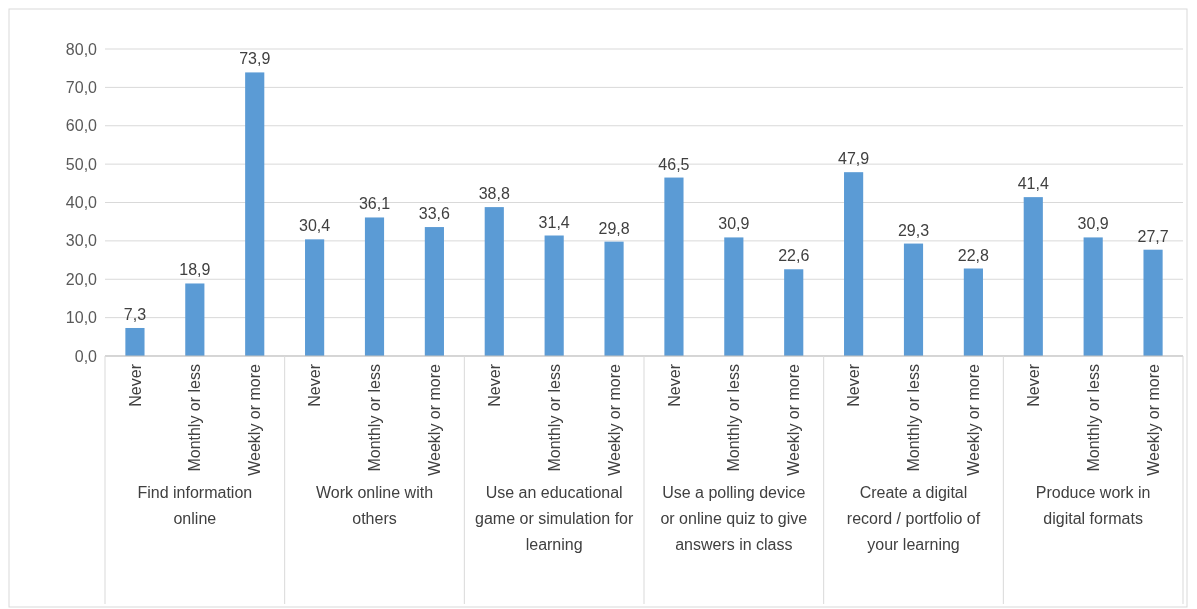 The height and width of the screenshot is (609, 1197). I want to click on data-label: 30,4, so click(315, 226).